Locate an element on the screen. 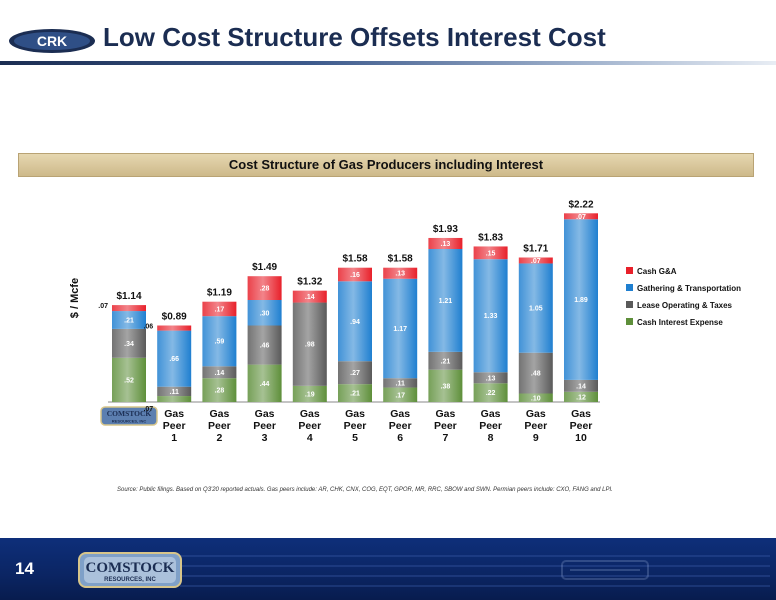 The height and width of the screenshot is (600, 776). data-label: 1.33 is located at coordinates (491, 316).